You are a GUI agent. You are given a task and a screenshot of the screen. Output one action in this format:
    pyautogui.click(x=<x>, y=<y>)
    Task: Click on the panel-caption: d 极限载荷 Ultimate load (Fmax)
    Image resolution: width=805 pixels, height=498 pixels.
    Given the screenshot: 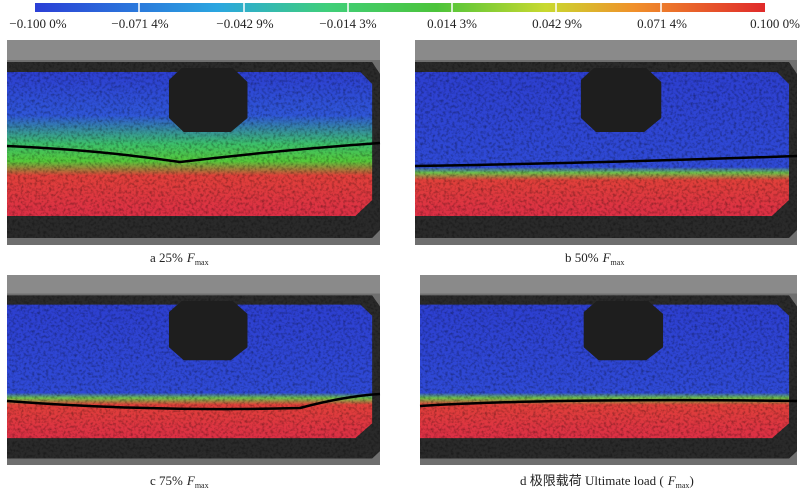 What is the action you would take?
    pyautogui.click(x=607, y=481)
    